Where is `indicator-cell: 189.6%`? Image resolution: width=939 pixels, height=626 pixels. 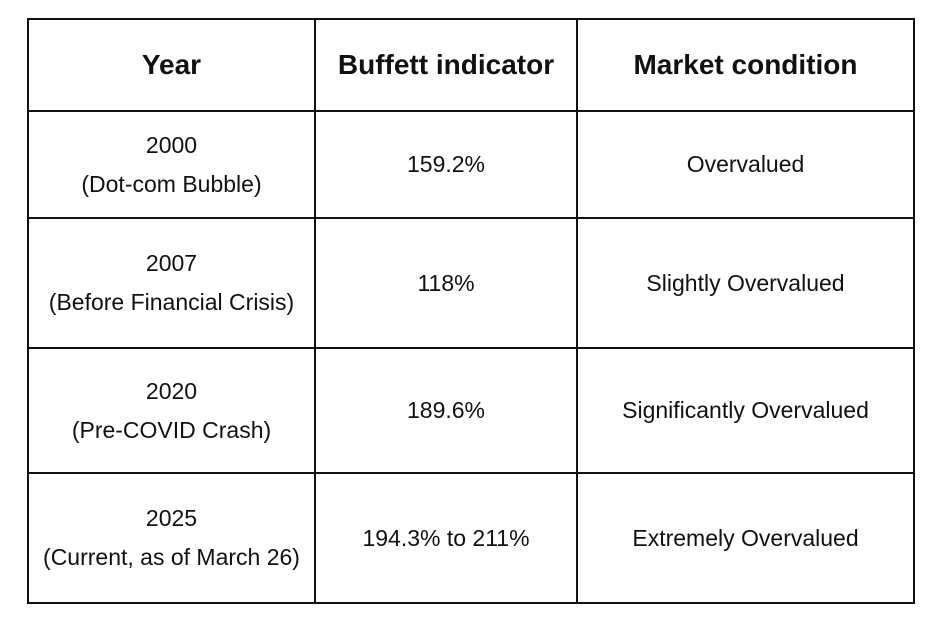 indicator-cell: 189.6% is located at coordinates (446, 410).